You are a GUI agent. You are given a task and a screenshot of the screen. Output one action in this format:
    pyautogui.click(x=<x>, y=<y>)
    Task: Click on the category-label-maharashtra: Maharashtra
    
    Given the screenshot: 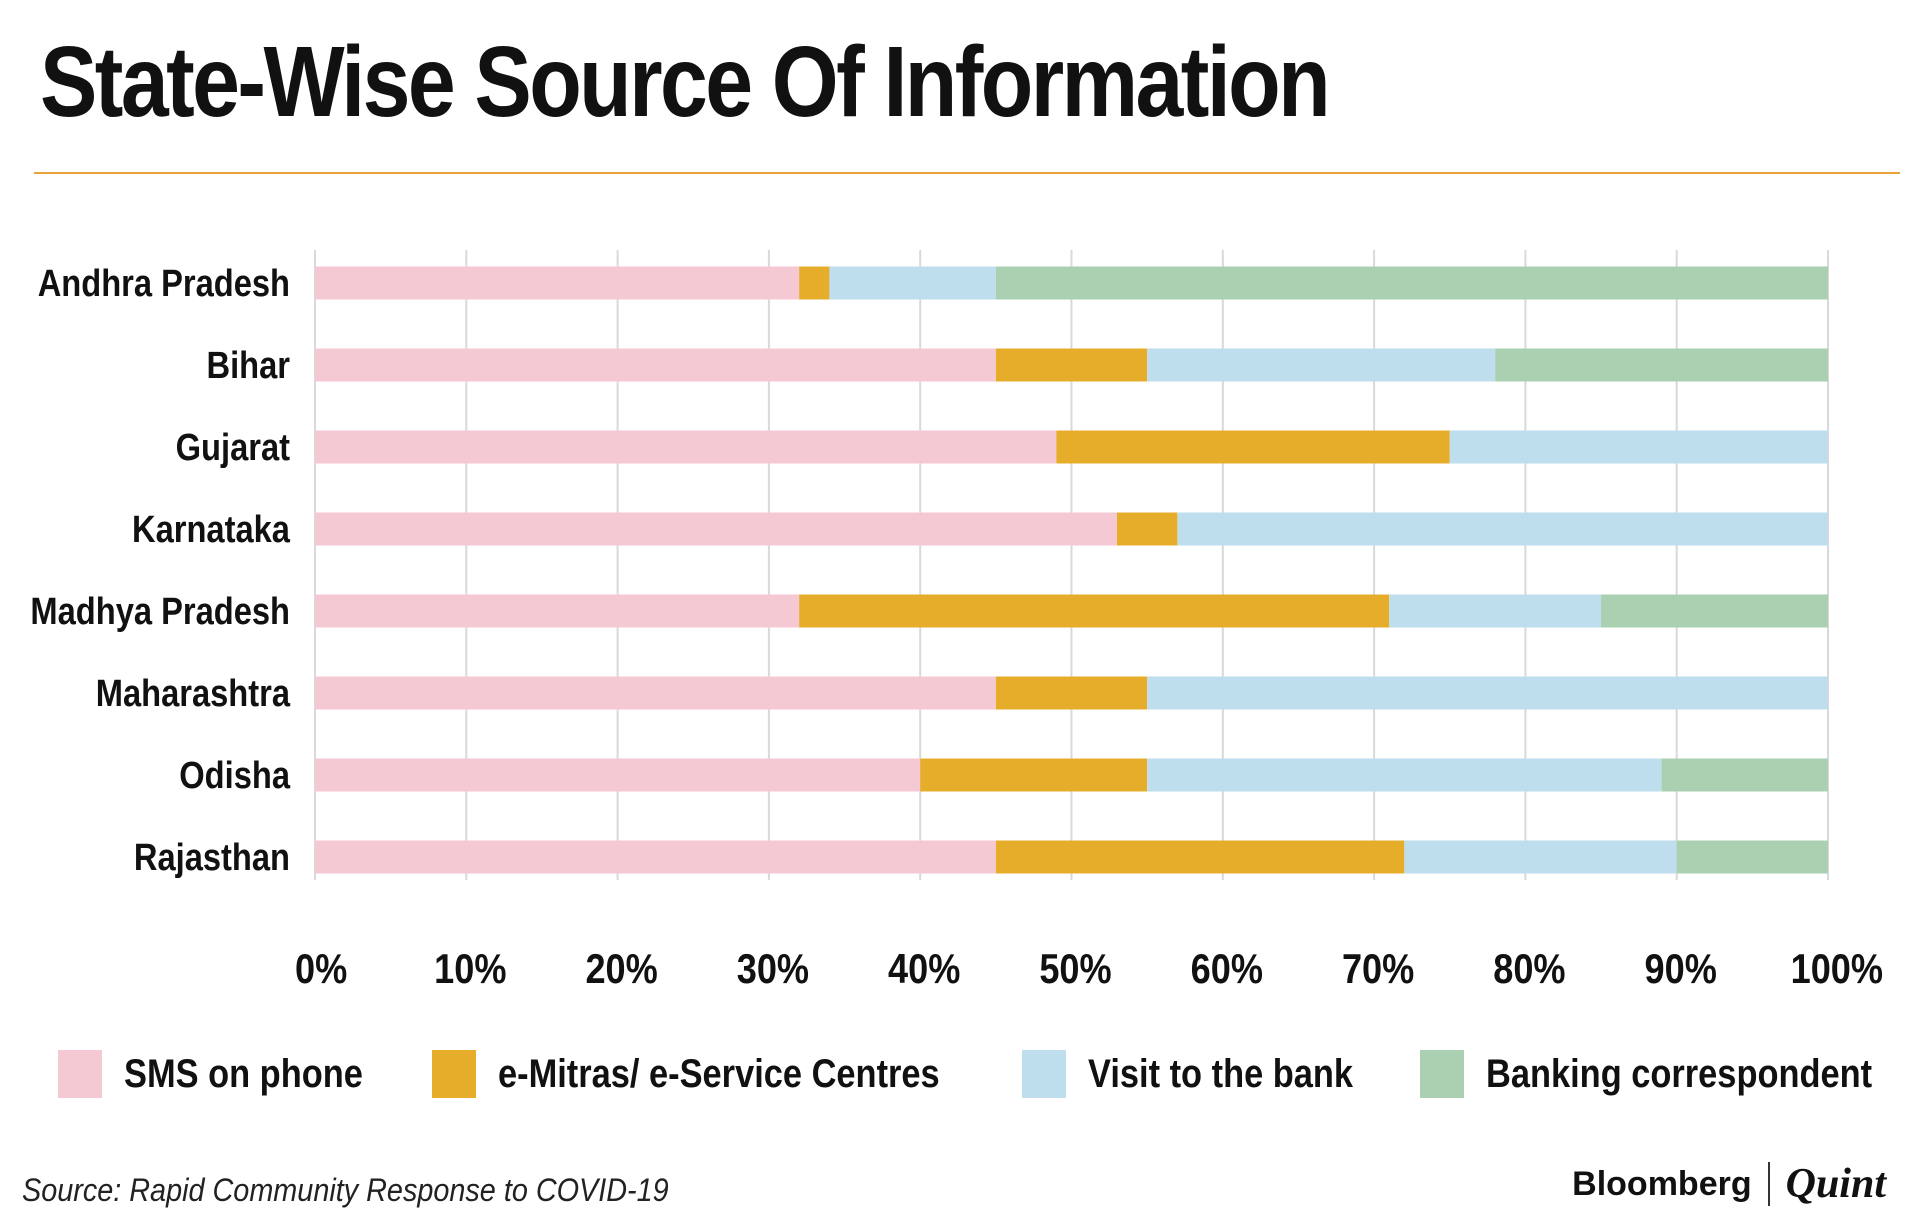 What is the action you would take?
    pyautogui.click(x=193, y=693)
    